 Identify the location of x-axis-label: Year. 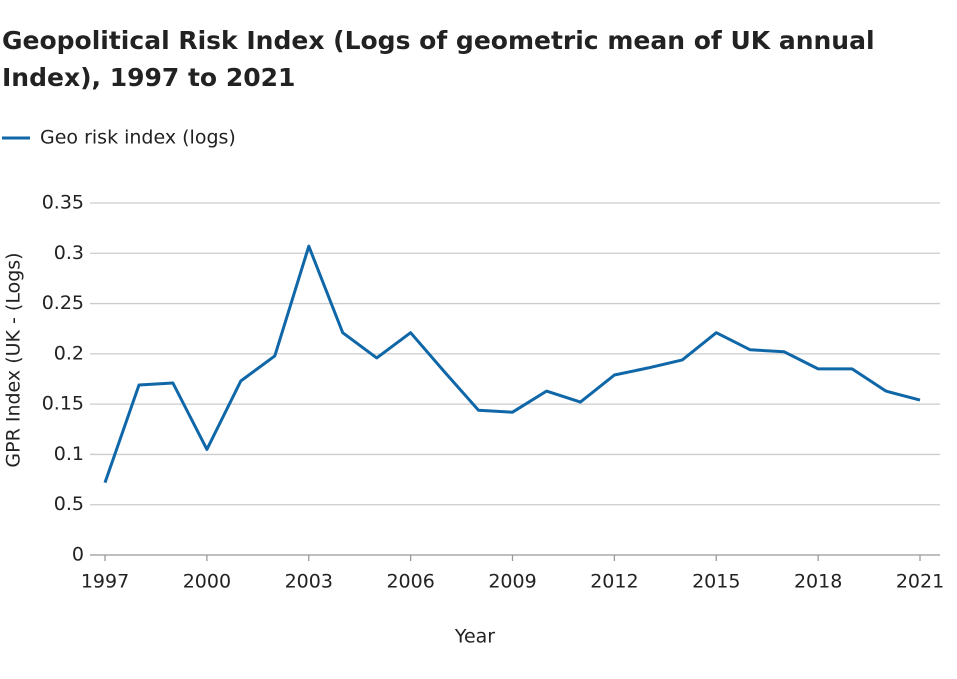
(474, 637).